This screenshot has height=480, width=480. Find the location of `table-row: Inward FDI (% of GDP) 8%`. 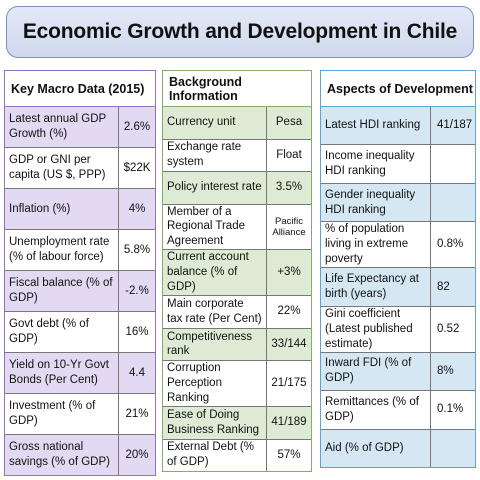

table-row: Inward FDI (% of GDP) 8% is located at coordinates (398, 371).